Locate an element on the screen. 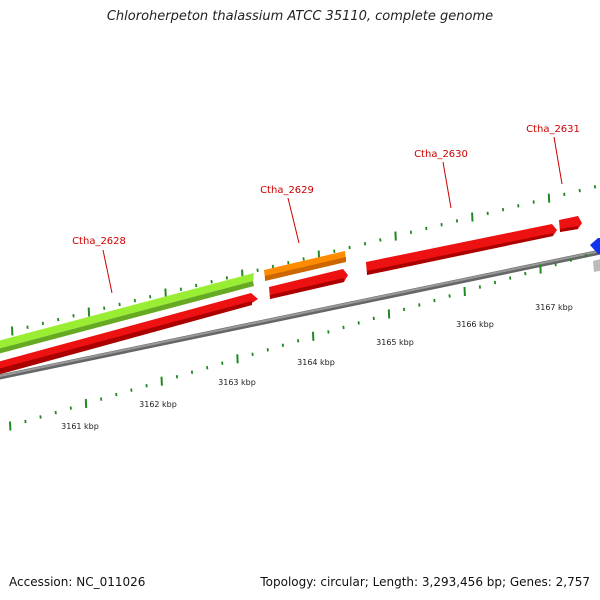 This screenshot has width=600, height=600. gene-ctha-2628-forward is located at coordinates (127, 314).